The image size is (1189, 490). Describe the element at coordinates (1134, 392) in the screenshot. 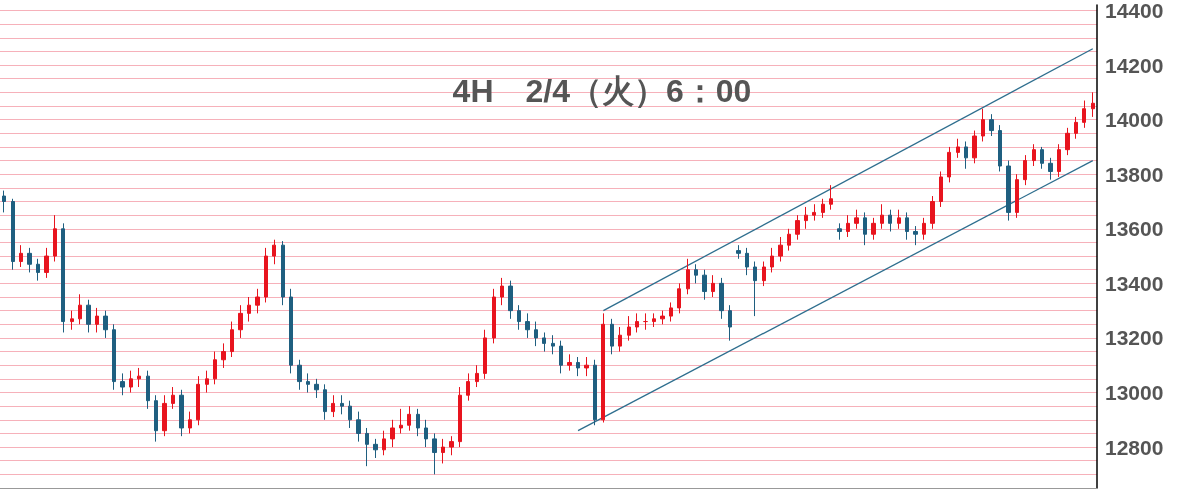

I see `y-tick-label: 13000` at that location.